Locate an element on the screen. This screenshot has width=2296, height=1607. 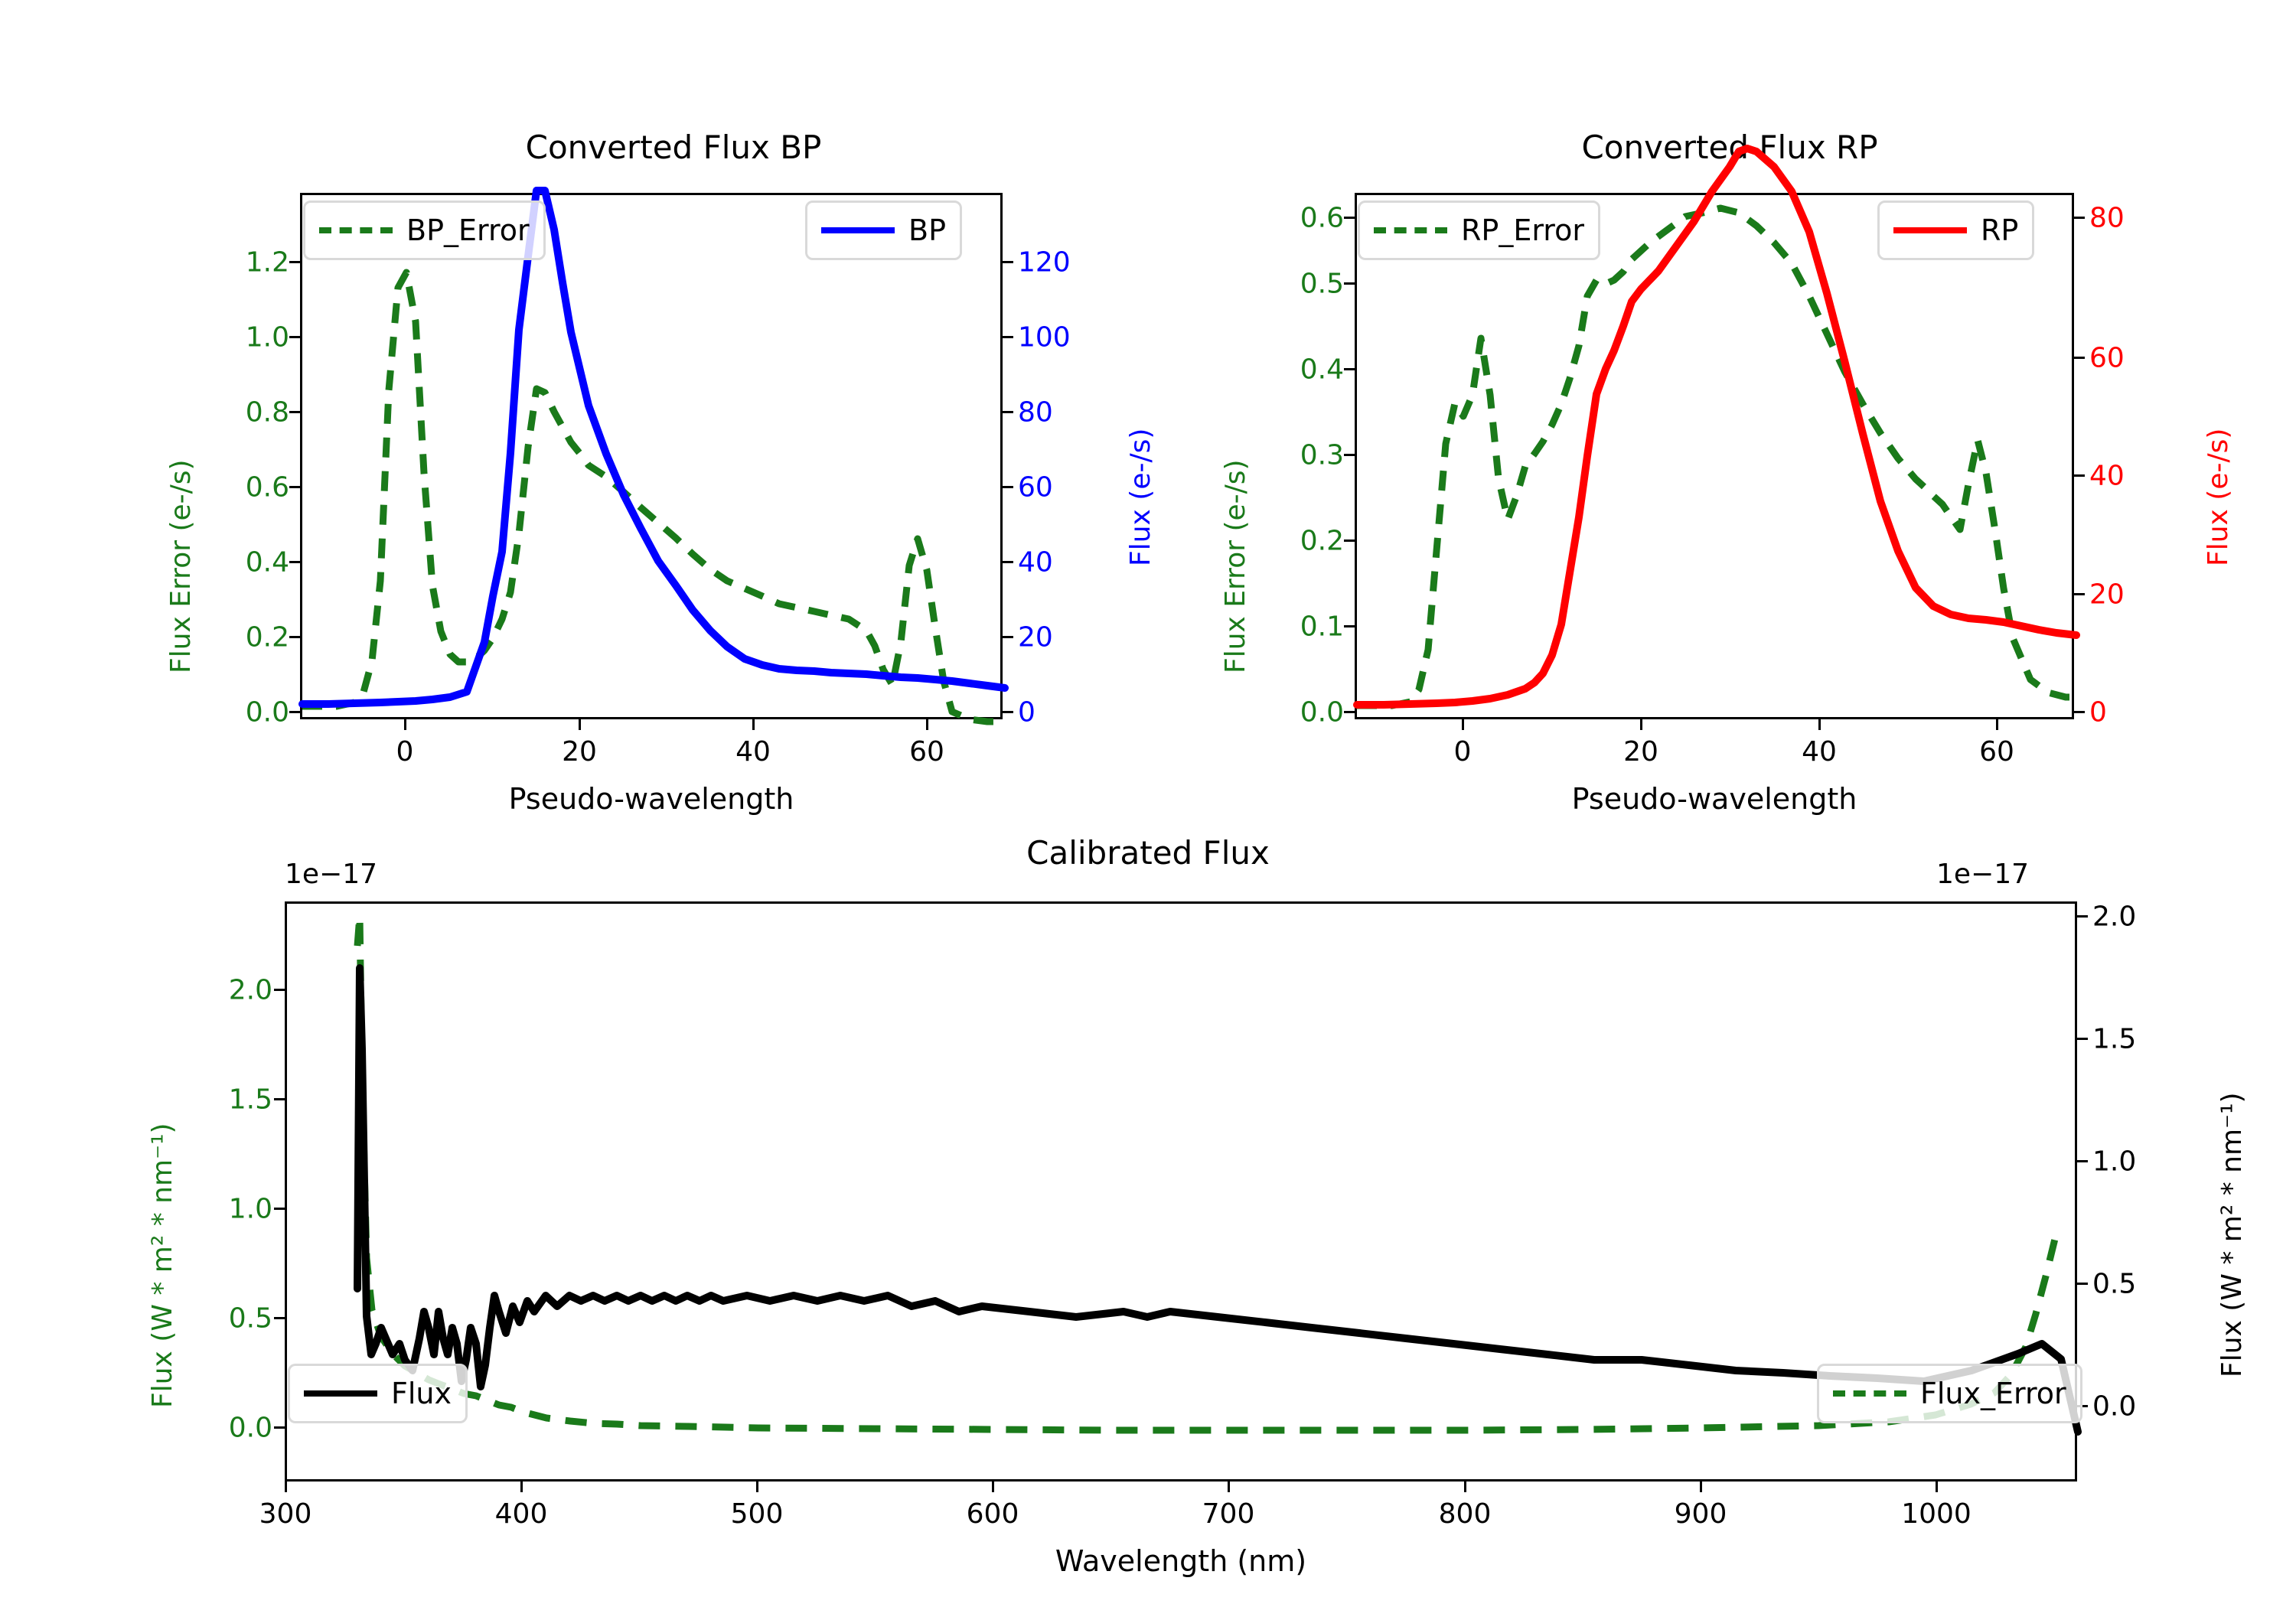
calibrated-ytick-right-1: 0.5 is located at coordinates (2114, 1284).